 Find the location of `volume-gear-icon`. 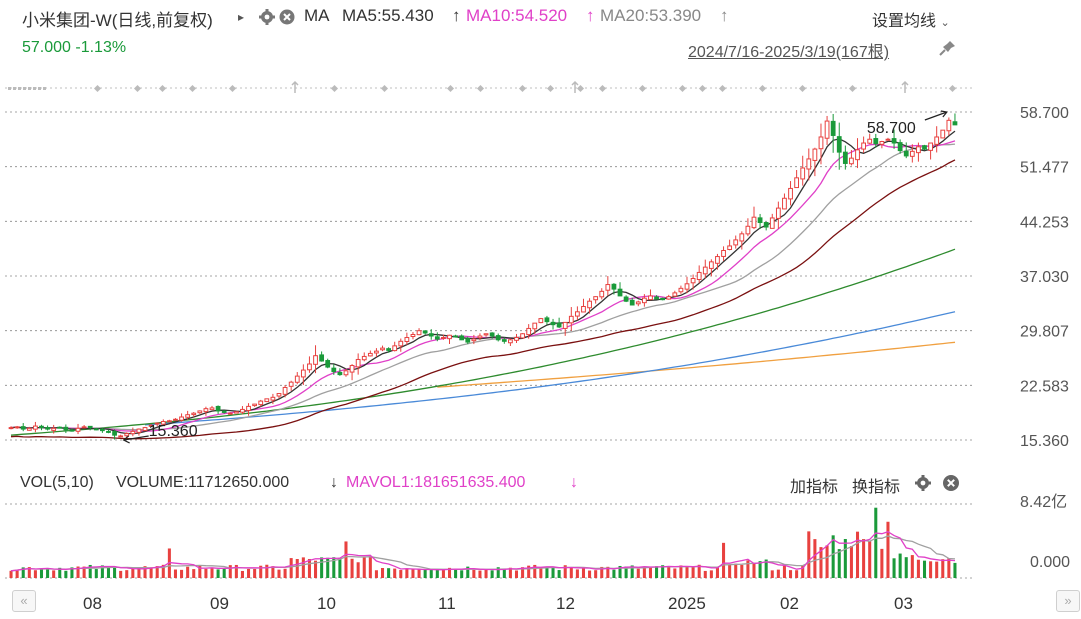

volume-gear-icon is located at coordinates (923, 483).